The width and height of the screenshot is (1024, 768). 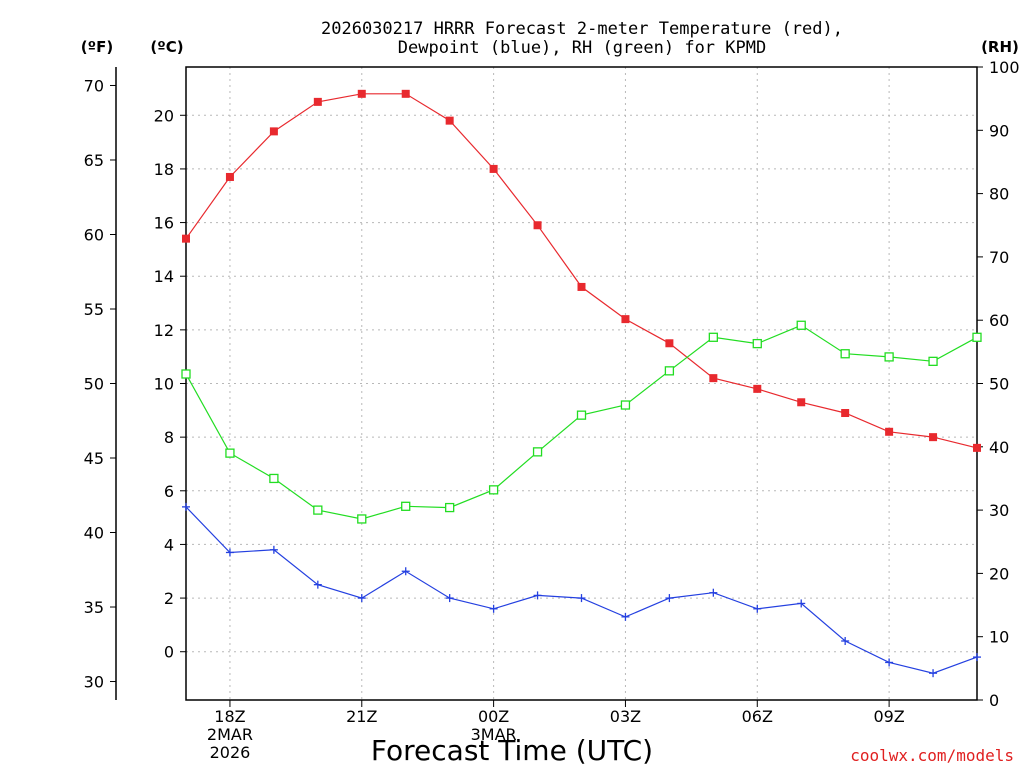 I want to click on rh-unit-label: (RH), so click(x=1000, y=47).